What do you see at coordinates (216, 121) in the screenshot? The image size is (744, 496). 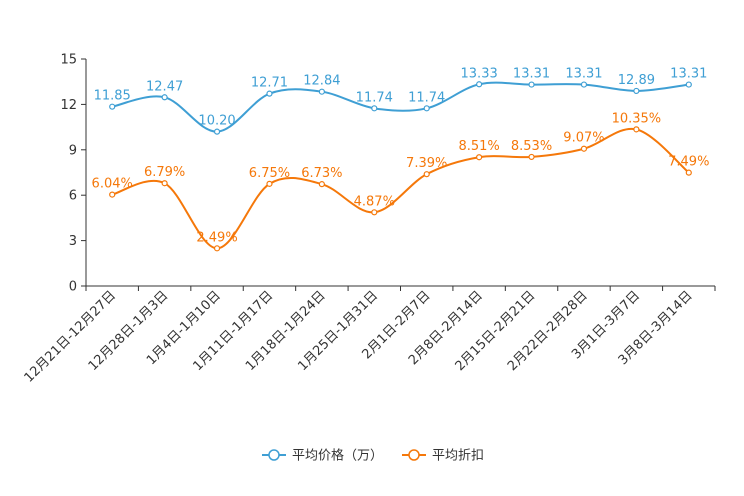 I see `data-label: 10.20` at bounding box center [216, 121].